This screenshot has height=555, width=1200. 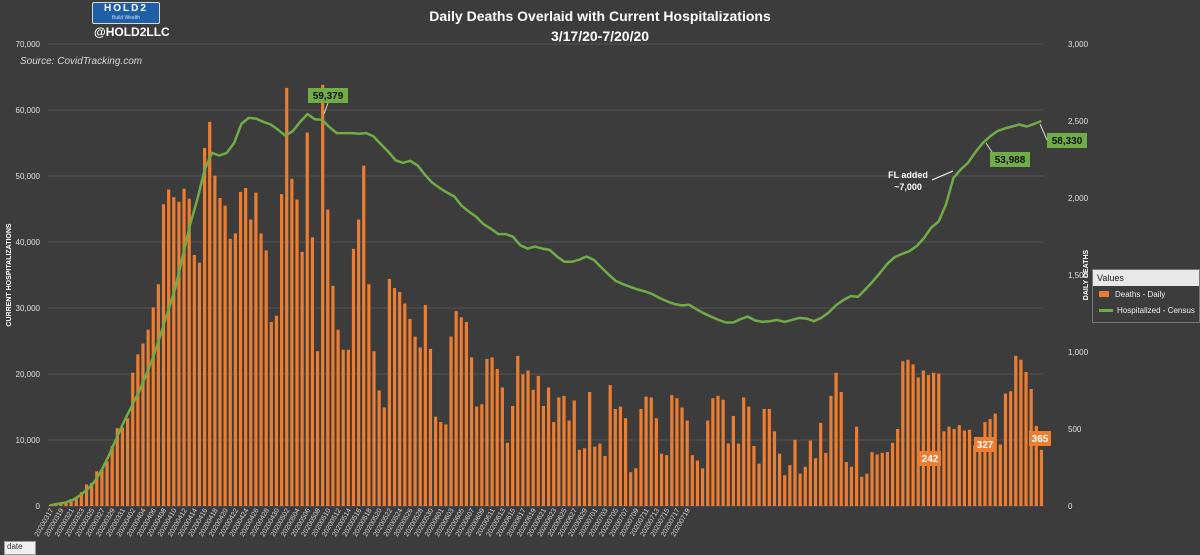 What do you see at coordinates (28, 308) in the screenshot?
I see `left-tick-label: 30,000` at bounding box center [28, 308].